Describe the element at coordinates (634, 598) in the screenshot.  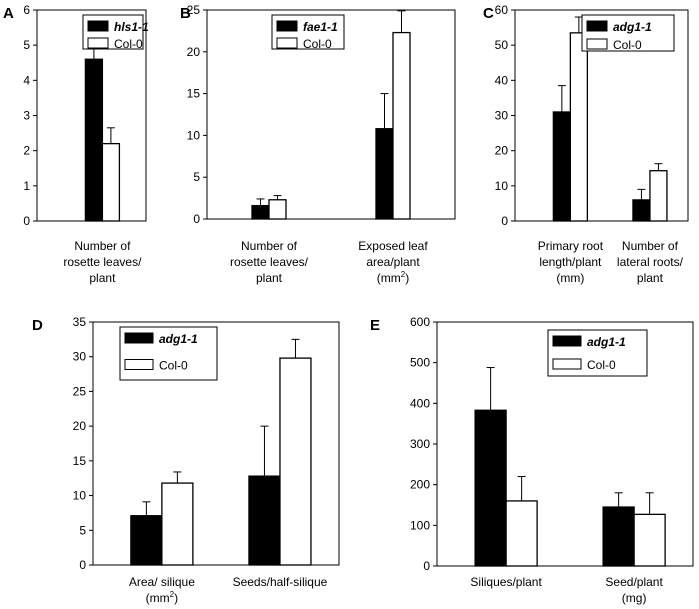
I see `category-label: (mg)` at that location.